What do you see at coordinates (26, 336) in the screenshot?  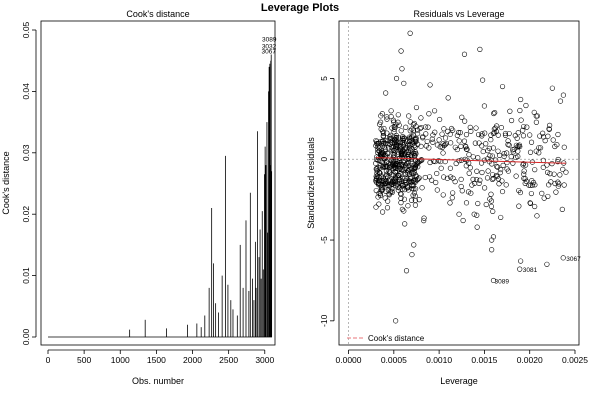 I see `cooks-y-tick-label: 0.00` at bounding box center [26, 336].